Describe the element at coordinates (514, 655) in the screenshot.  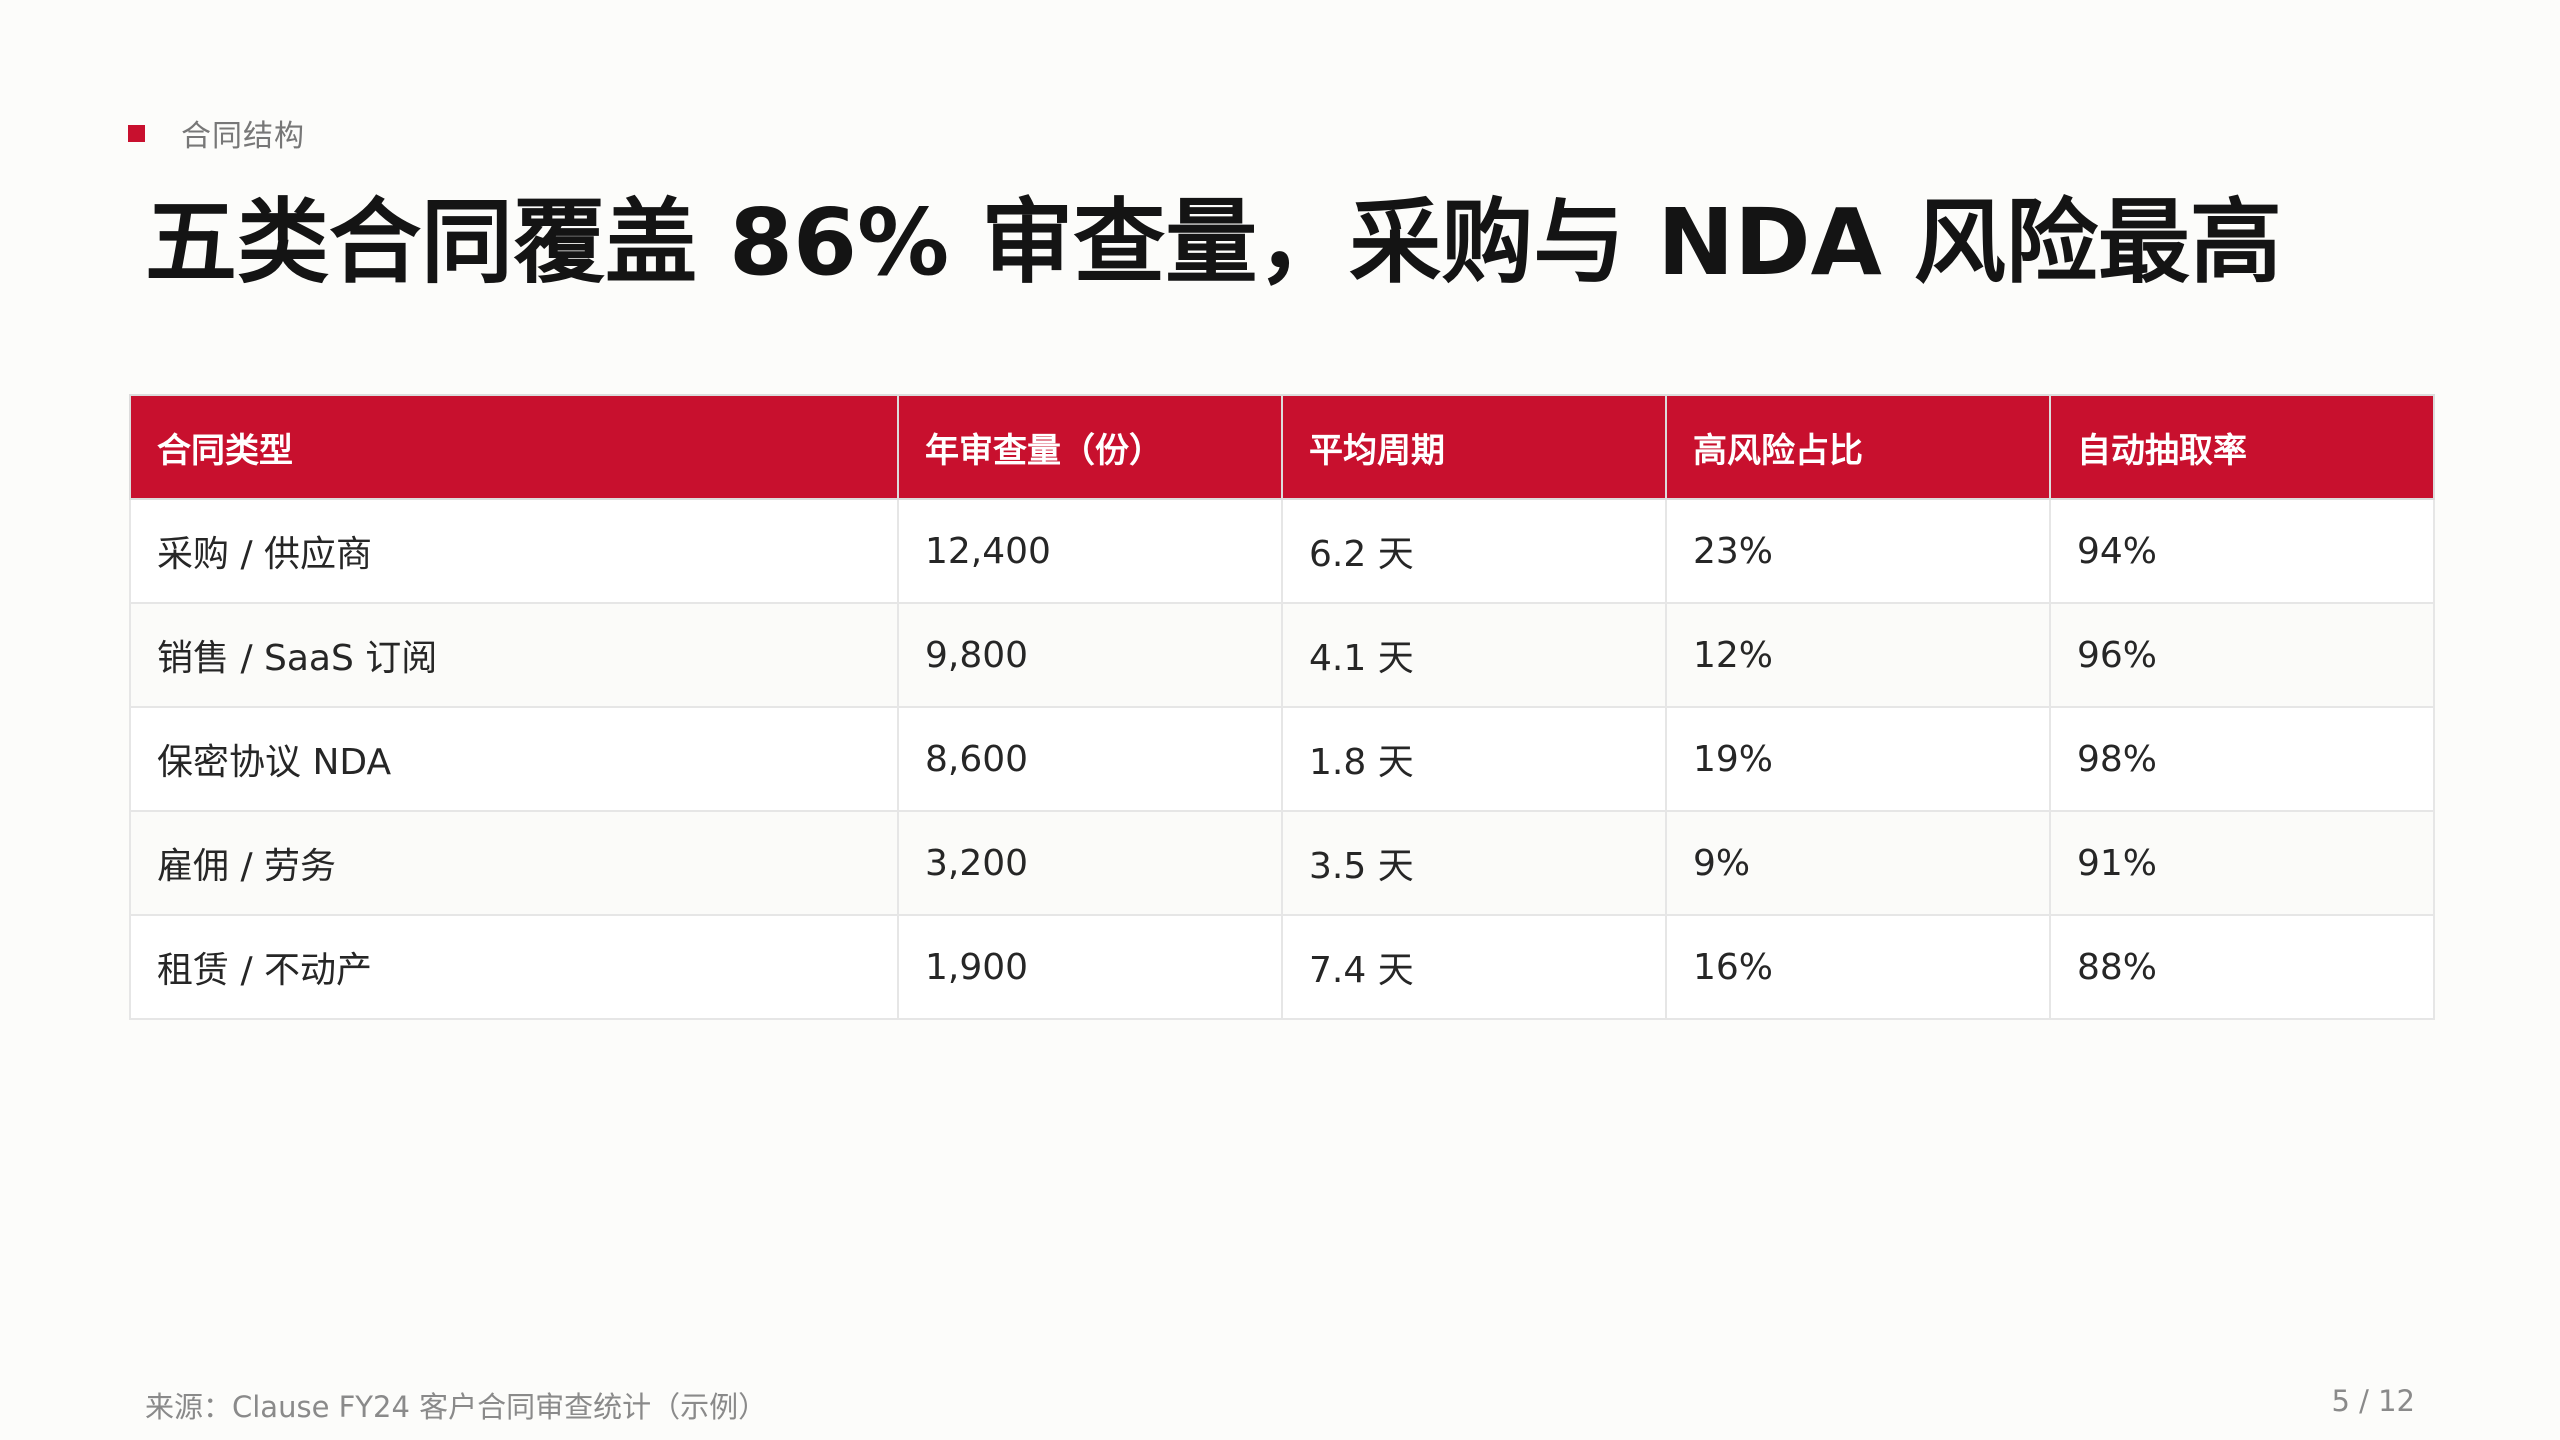
I see `cell-type: 销售 / SaaS 订阅` at that location.